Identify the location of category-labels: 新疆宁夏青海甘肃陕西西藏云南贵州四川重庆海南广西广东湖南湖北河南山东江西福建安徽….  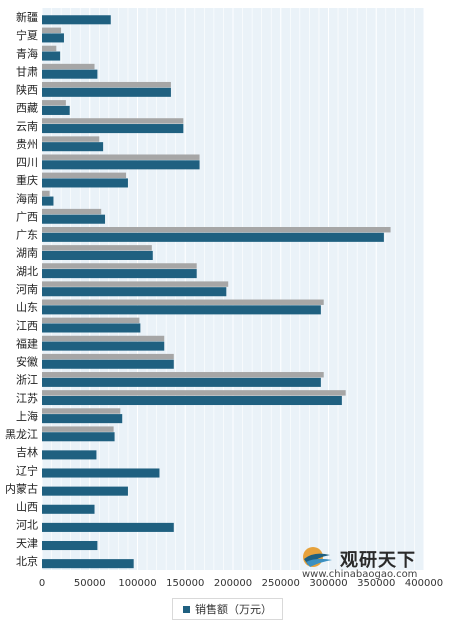
(21, 289).